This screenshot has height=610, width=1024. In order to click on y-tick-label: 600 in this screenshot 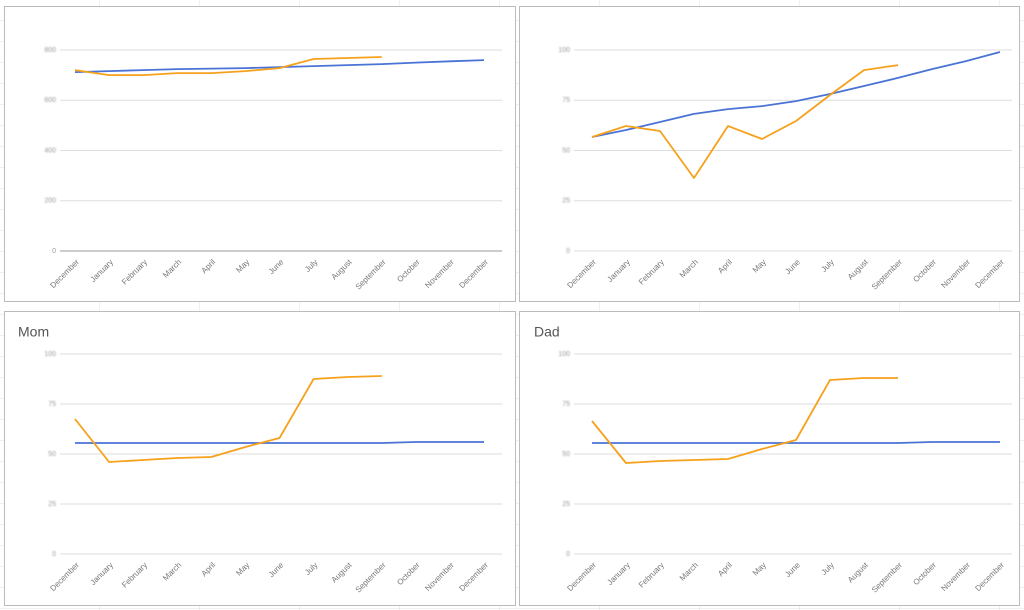, I will do `click(50, 100)`.